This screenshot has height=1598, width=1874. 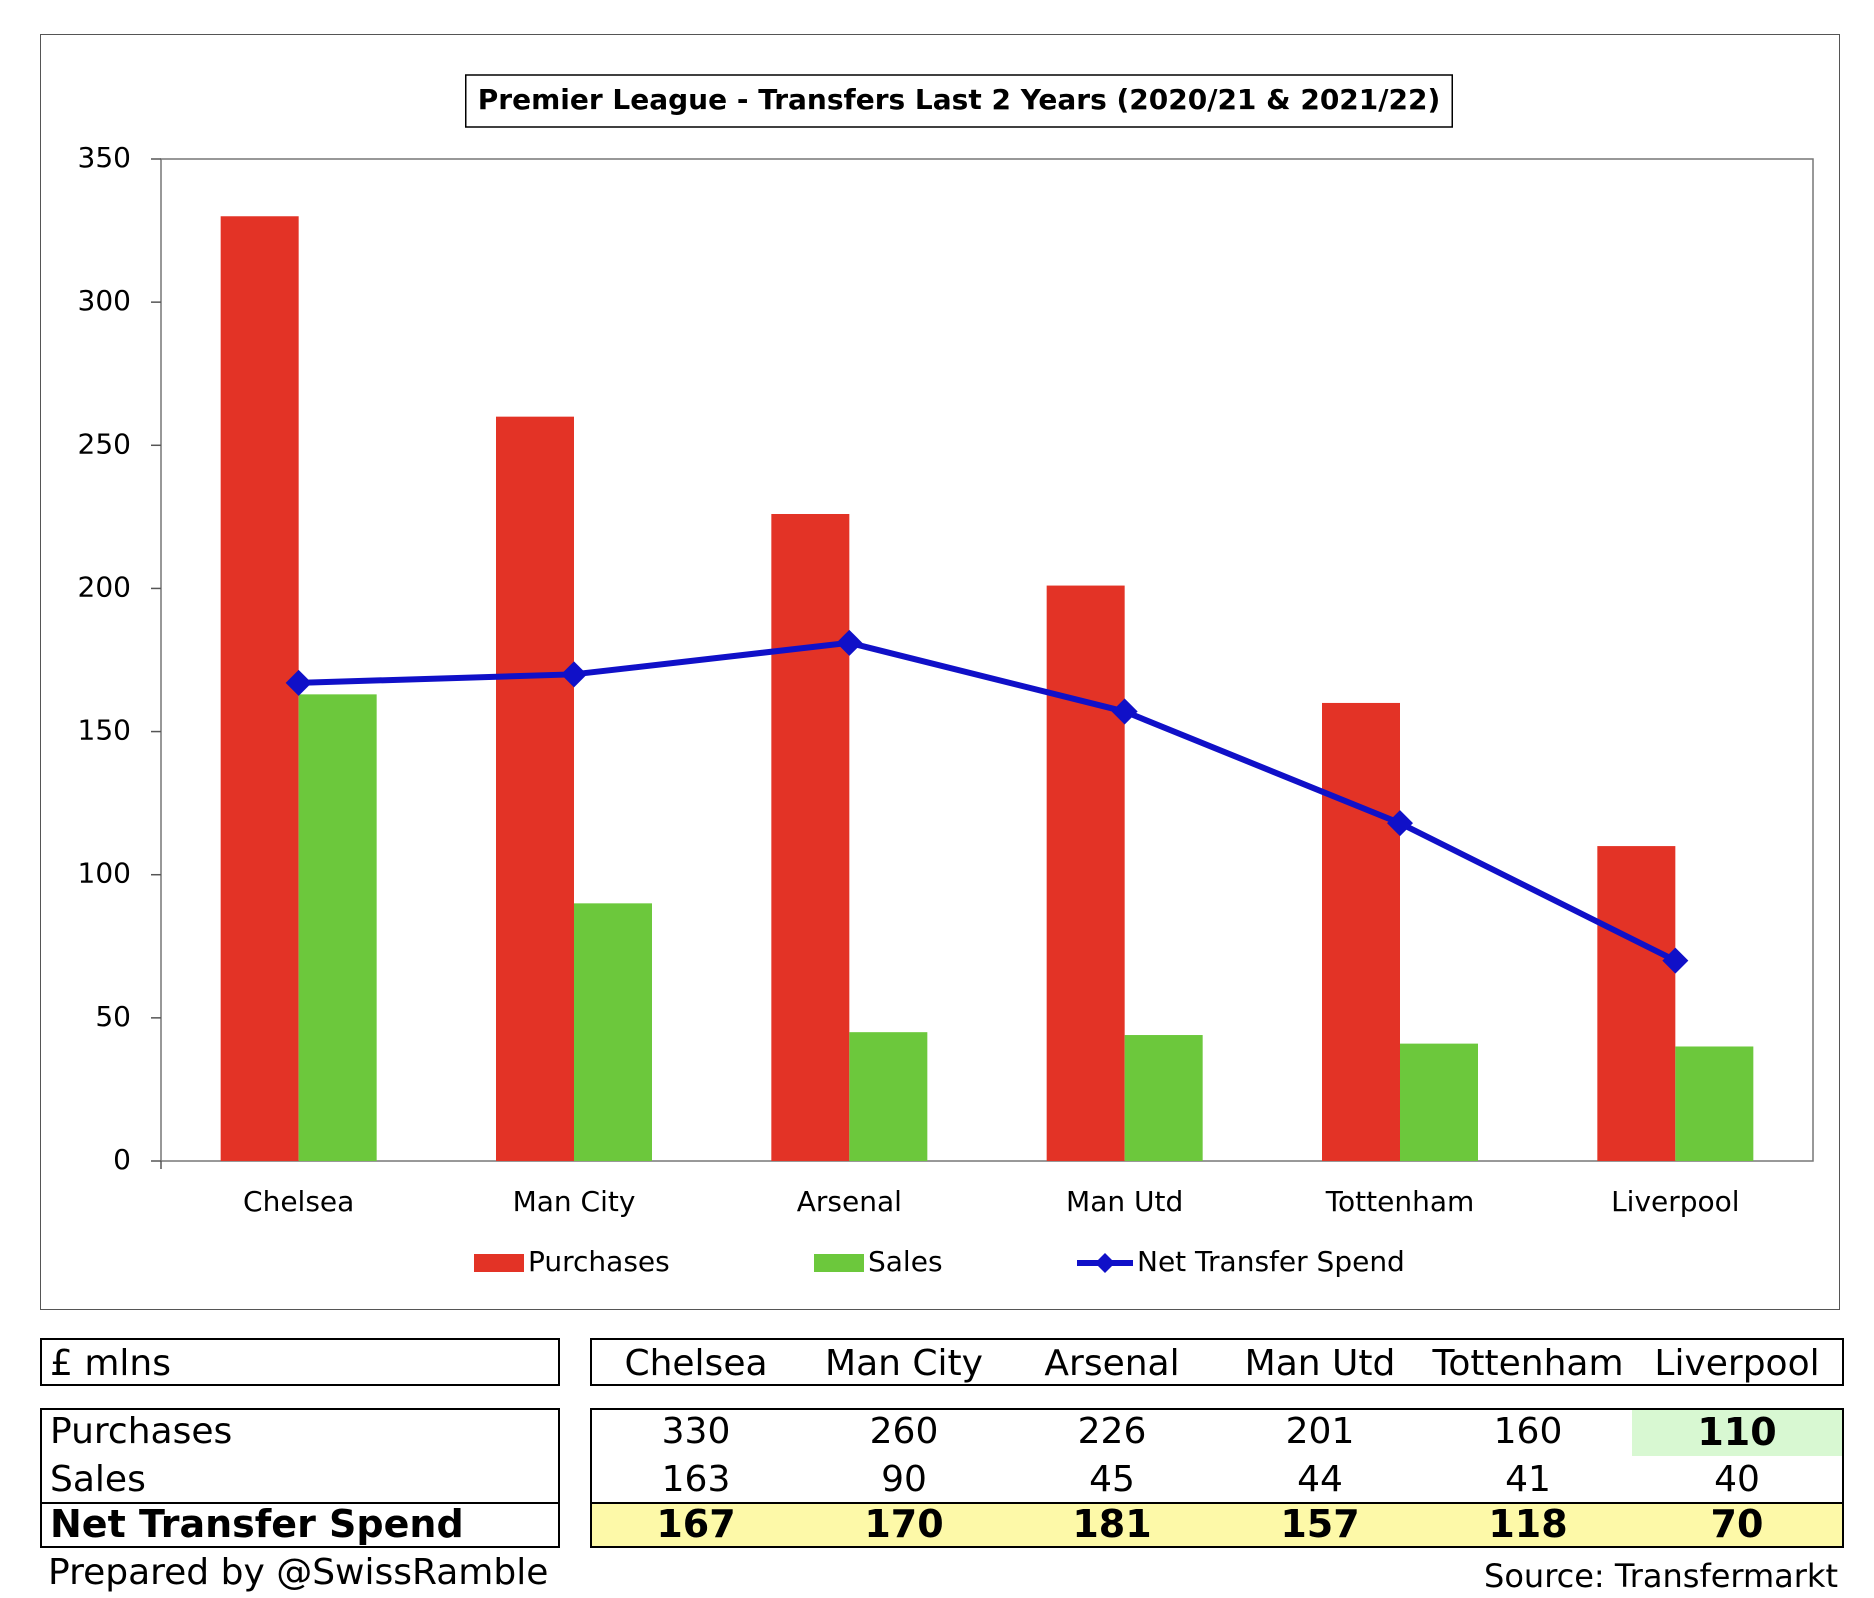 I want to click on x-tick-label: Chelsea, so click(x=298, y=1201).